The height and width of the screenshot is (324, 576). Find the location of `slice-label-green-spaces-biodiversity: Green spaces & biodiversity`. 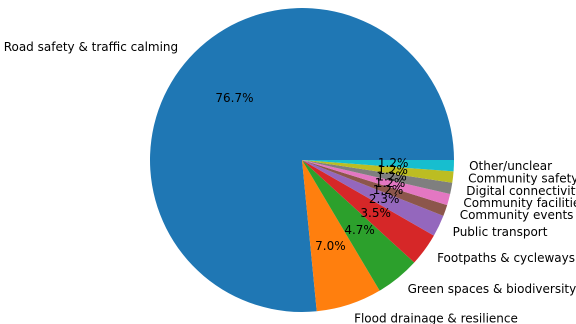

slice-label-green-spaces-biodiversity: Green spaces & biodiversity is located at coordinates (492, 289).